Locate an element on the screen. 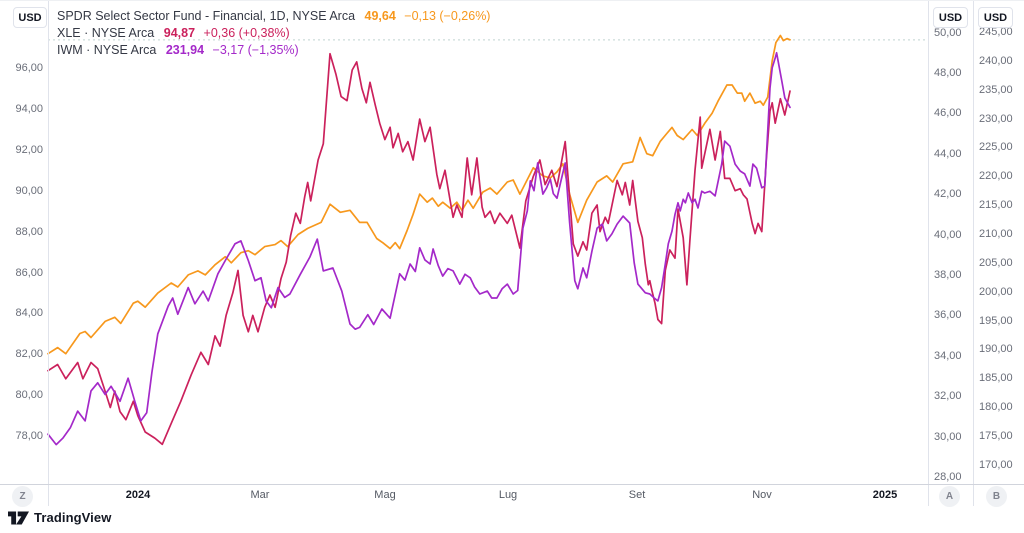 The height and width of the screenshot is (533, 1024). price-axis-label: 88,00 is located at coordinates (29, 232).